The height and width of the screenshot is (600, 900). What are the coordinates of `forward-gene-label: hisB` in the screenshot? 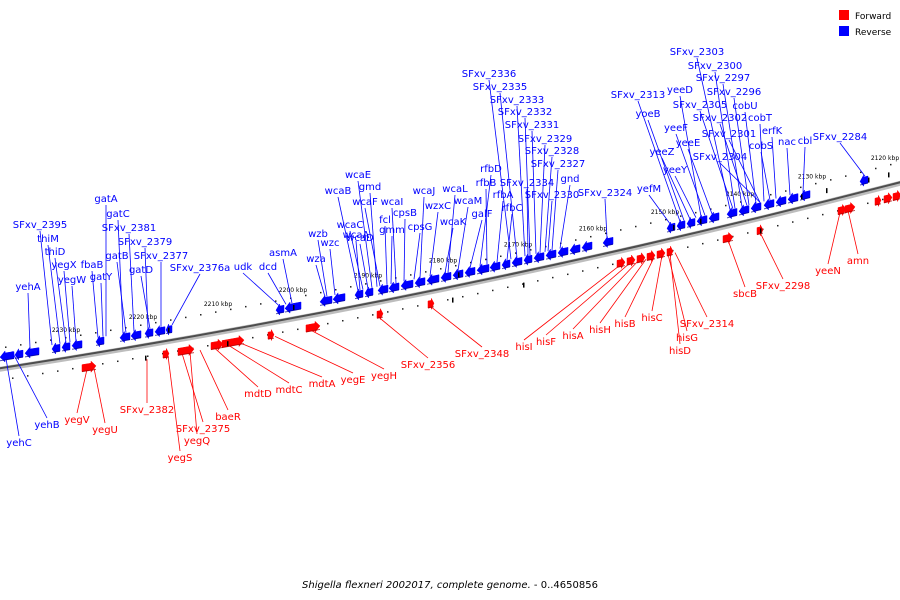 It's located at (624, 324).